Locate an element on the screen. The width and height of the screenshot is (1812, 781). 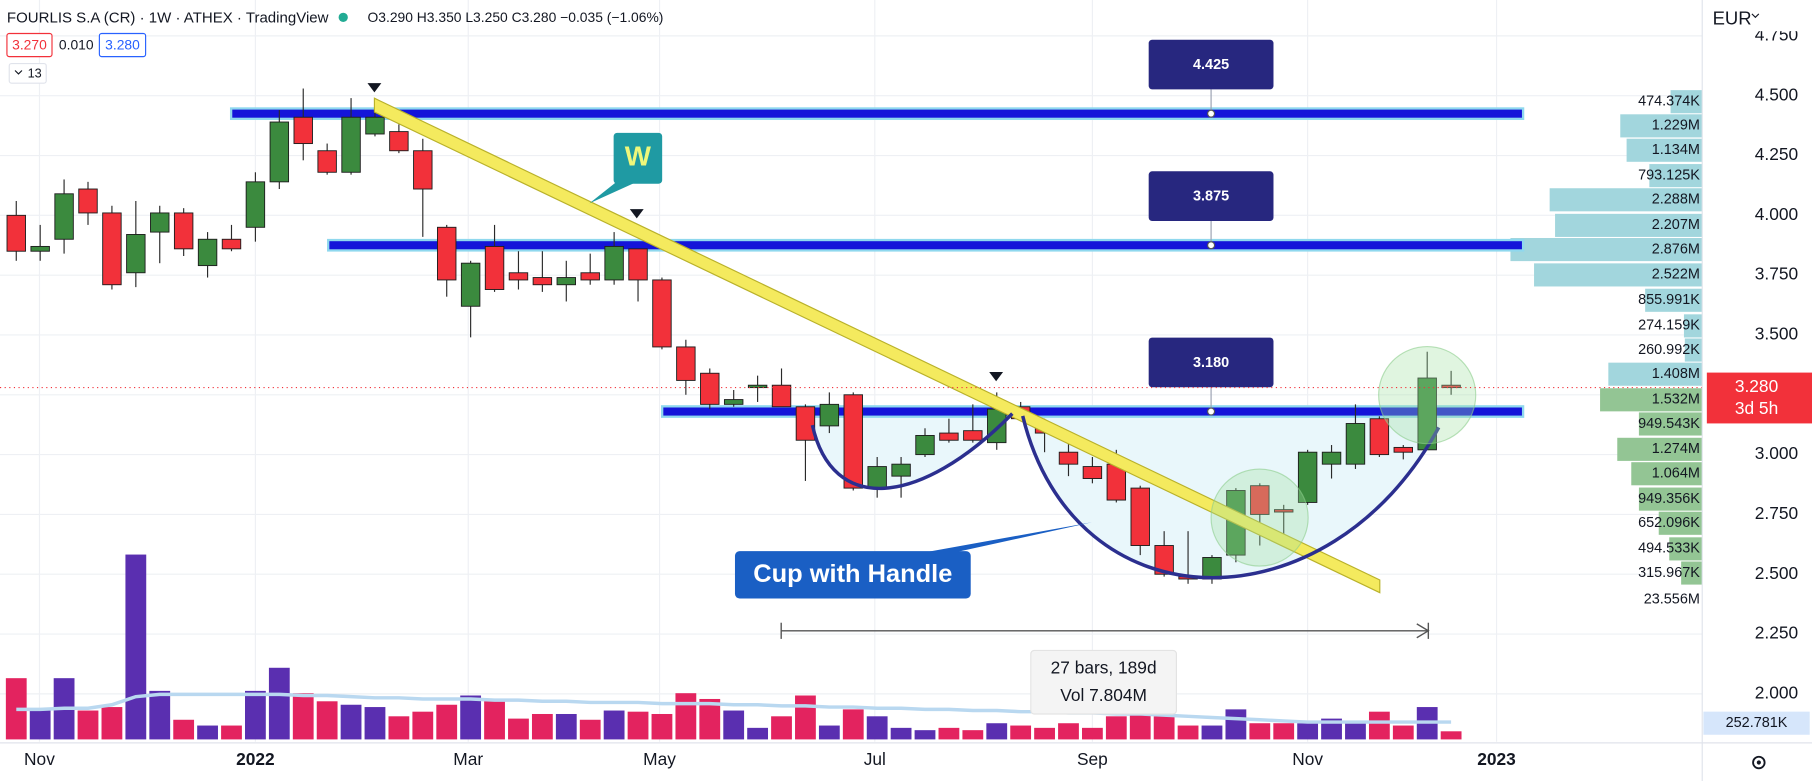
currency-label: EUR is located at coordinates (1732, 18).